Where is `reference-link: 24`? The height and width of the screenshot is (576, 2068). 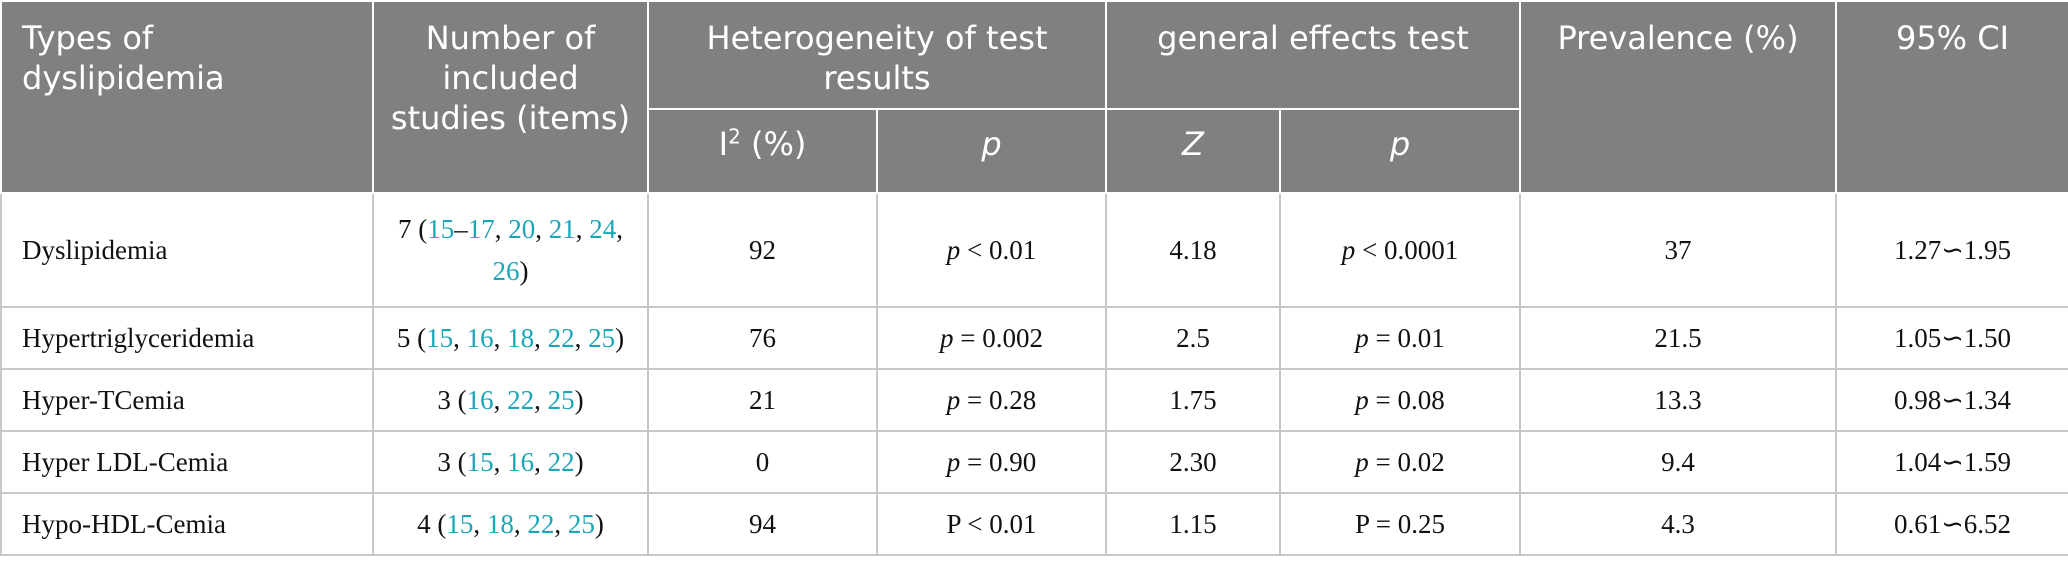 reference-link: 24 is located at coordinates (603, 229).